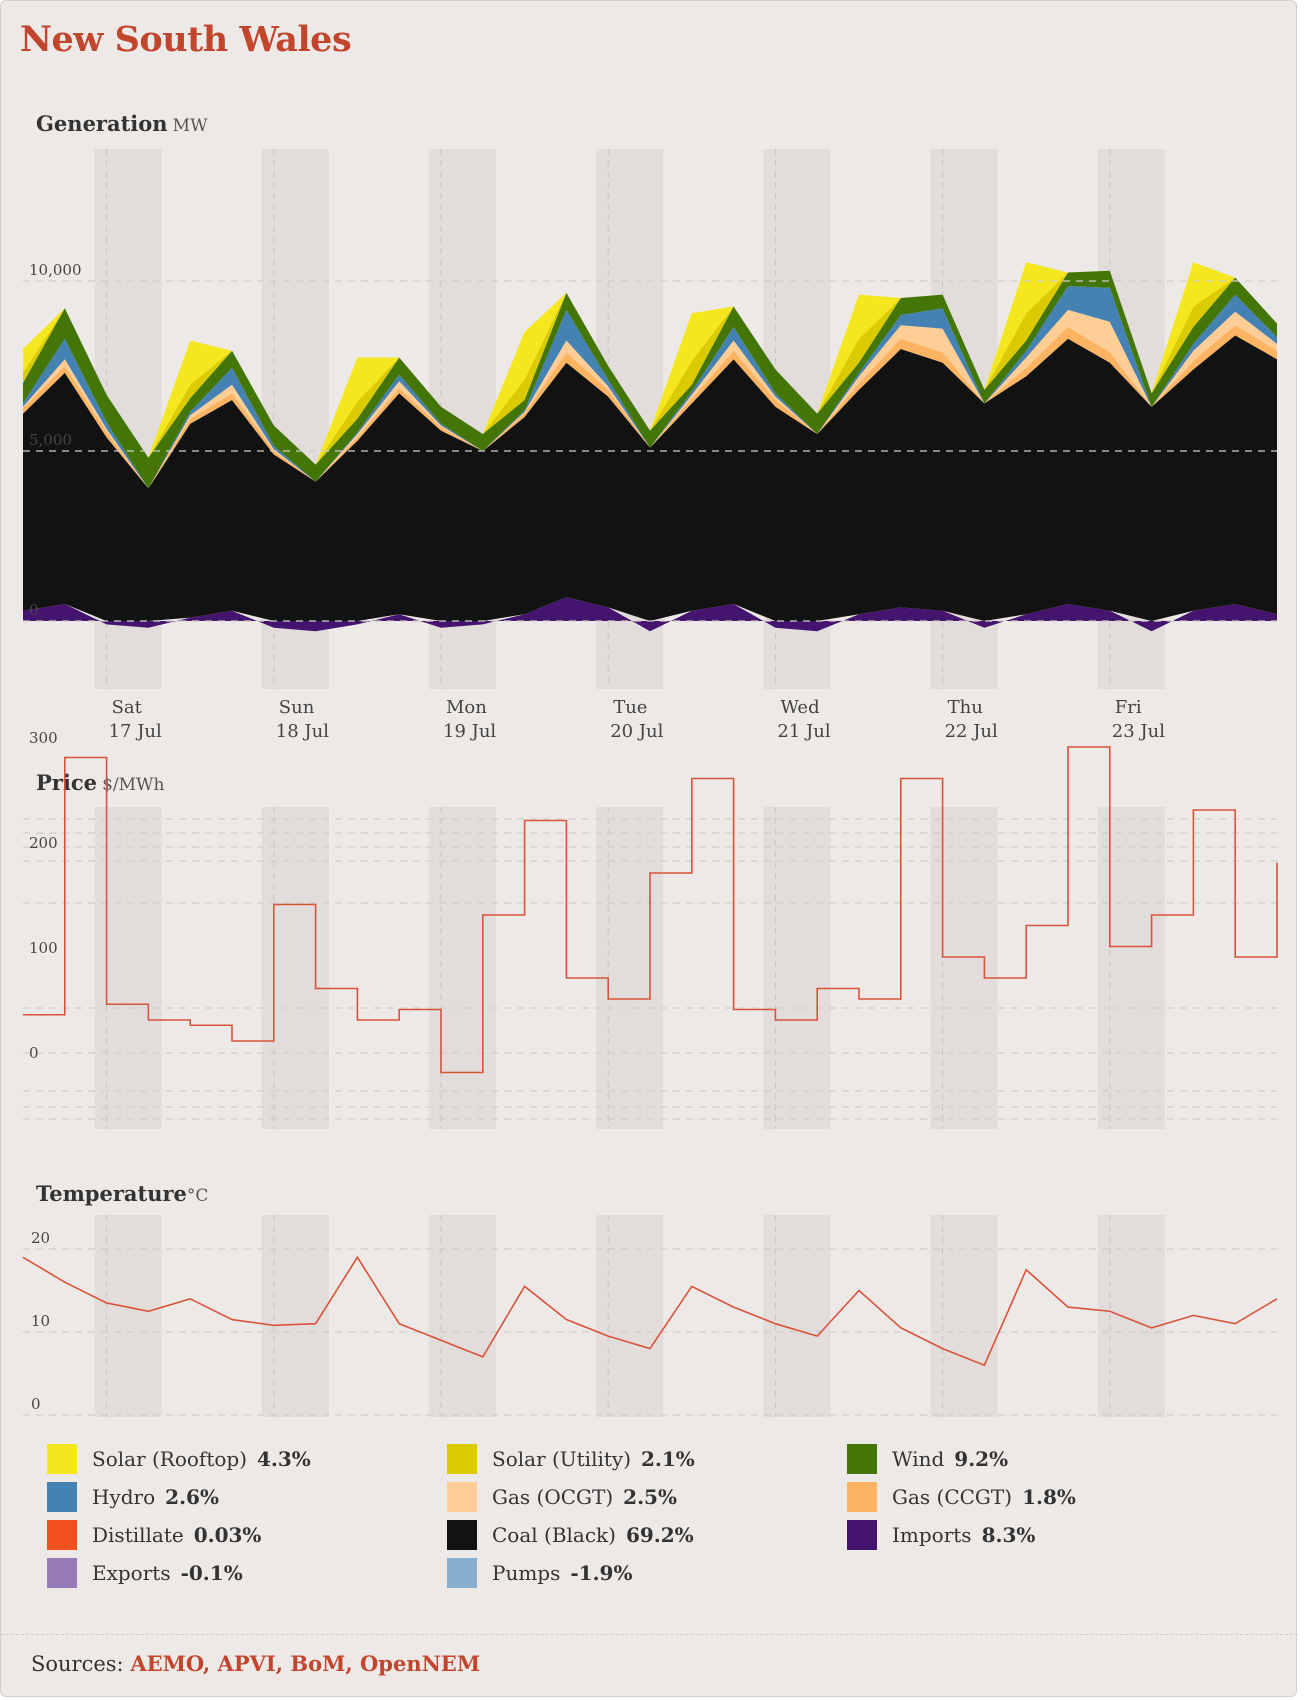 This screenshot has width=1314, height=1700. I want to click on legend-percent: -1.9%, so click(601, 1573).